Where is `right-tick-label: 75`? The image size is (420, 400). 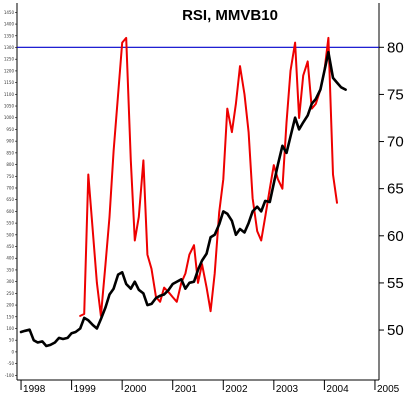
right-tick-label: 75 is located at coordinates (395, 94).